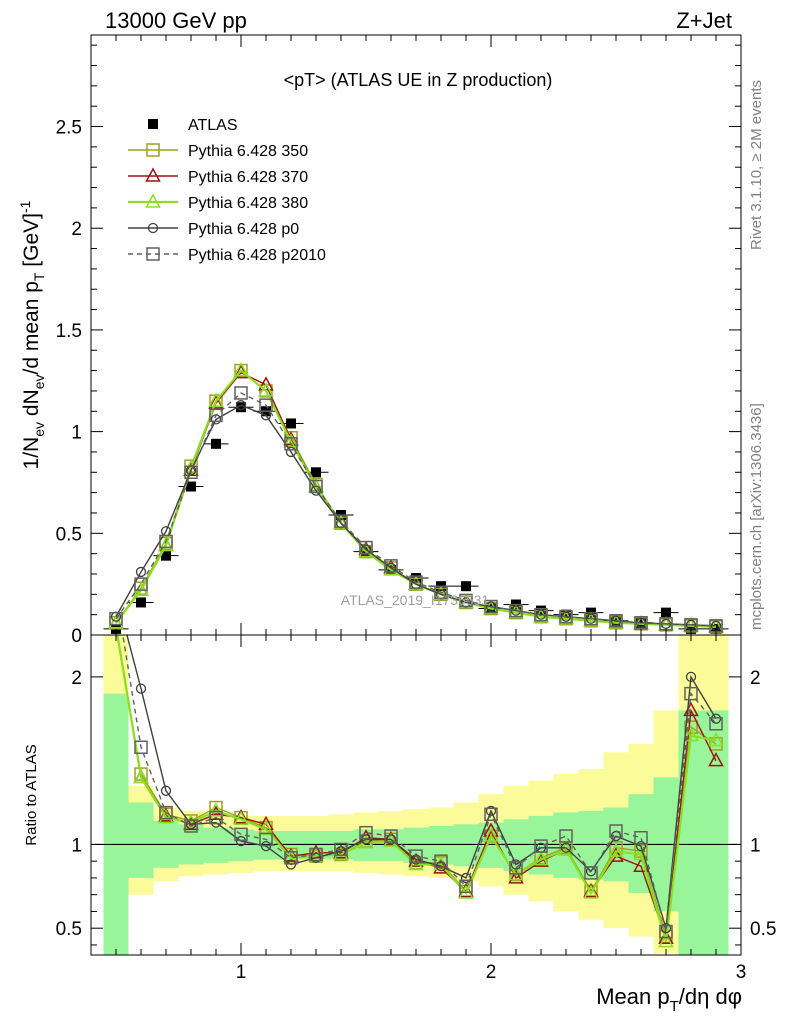 This screenshot has height=1024, width=786. I want to click on main-y-tick-label: 0, so click(76, 636).